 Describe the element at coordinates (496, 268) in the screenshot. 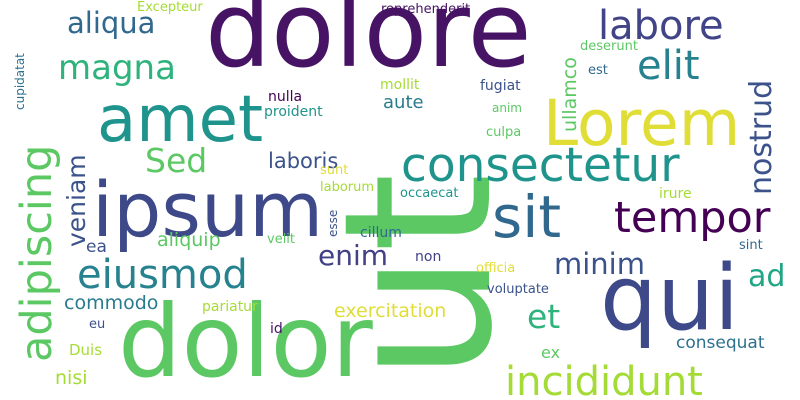

I see `word-officia: officia` at that location.